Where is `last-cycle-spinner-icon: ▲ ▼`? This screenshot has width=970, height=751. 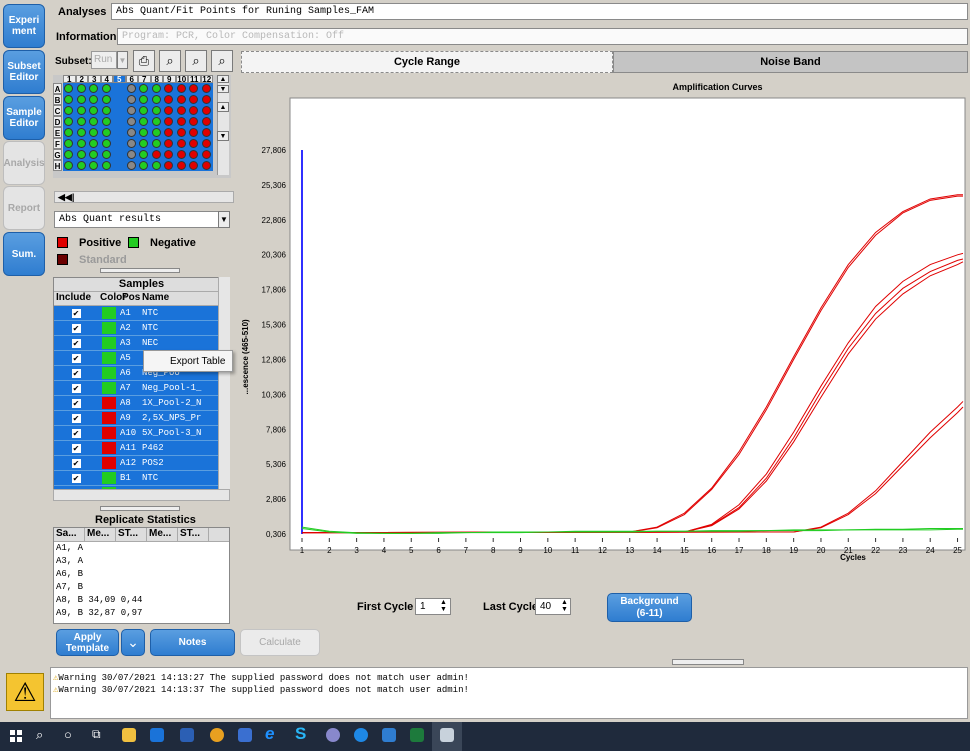 last-cycle-spinner-icon: ▲ ▼ is located at coordinates (564, 606).